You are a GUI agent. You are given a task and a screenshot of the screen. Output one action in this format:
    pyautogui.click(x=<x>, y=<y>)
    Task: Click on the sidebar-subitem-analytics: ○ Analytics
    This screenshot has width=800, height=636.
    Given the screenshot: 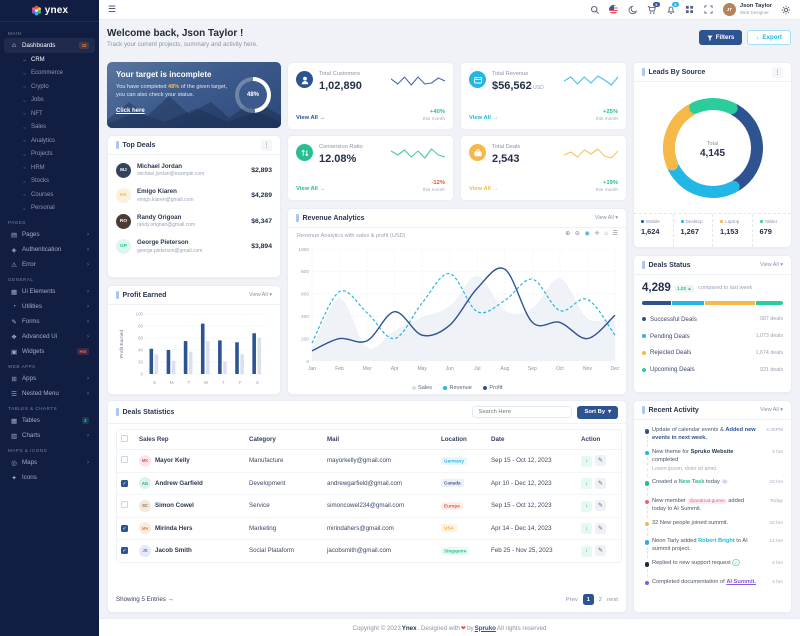 What is the action you would take?
    pyautogui.click(x=49, y=141)
    